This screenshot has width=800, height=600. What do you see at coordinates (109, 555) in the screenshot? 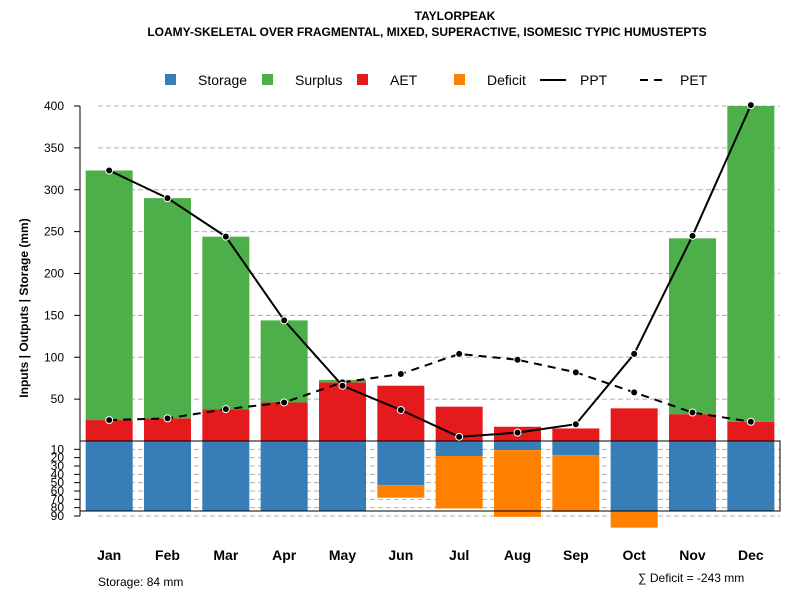
I see `x-tick-label: Jan` at bounding box center [109, 555].